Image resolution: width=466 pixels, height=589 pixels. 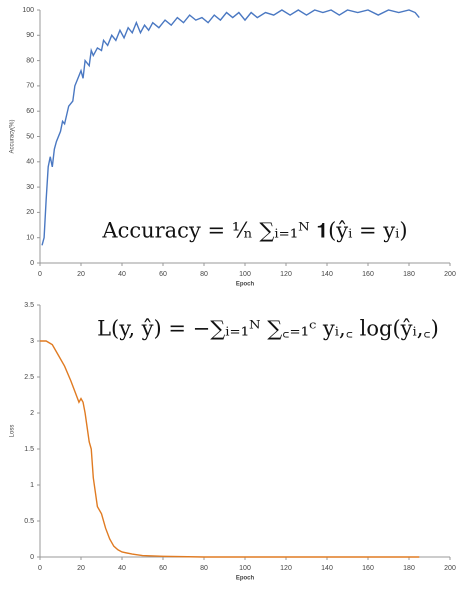 What do you see at coordinates (268, 329) in the screenshot?
I see `formula: L(y, ŷ) = −∑ᵢ₌₁ᴺ ∑꜀₌₁ᶜ yᵢ,꜀ log(ŷᵢ,꜀)` at bounding box center [268, 329].